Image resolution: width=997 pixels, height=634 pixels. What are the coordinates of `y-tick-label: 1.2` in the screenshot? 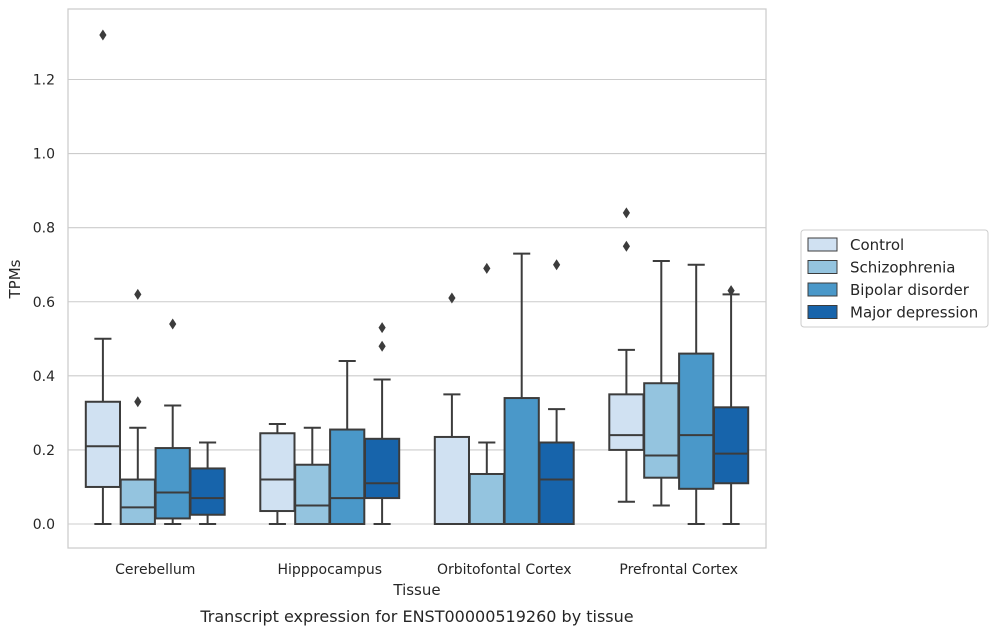 It's located at (44, 81).